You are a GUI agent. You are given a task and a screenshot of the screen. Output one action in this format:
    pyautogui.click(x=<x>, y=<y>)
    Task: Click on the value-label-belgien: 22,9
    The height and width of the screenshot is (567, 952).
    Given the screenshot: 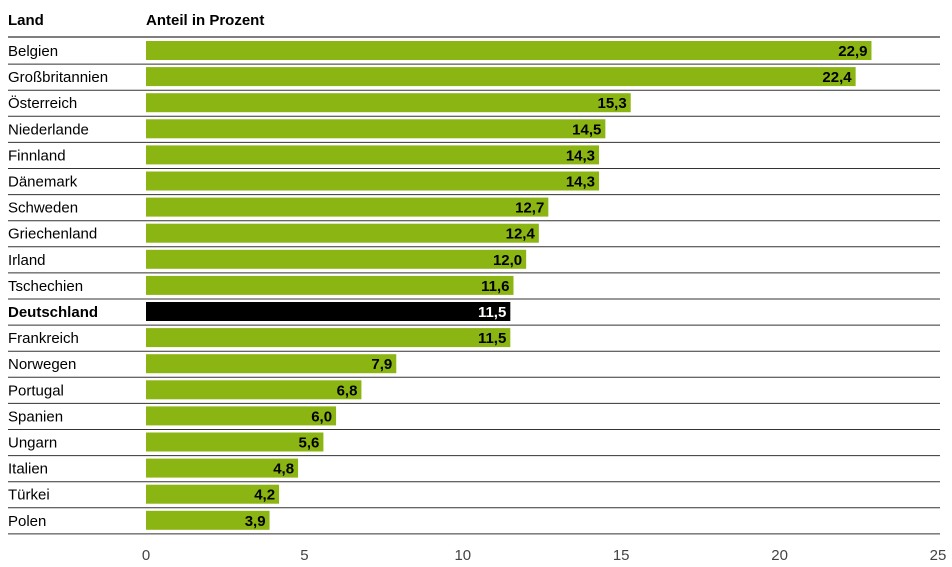 What is the action you would take?
    pyautogui.click(x=852, y=51)
    